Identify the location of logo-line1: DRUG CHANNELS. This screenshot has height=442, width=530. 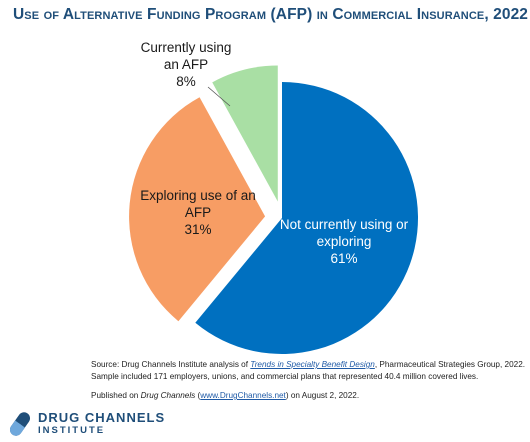
(102, 417).